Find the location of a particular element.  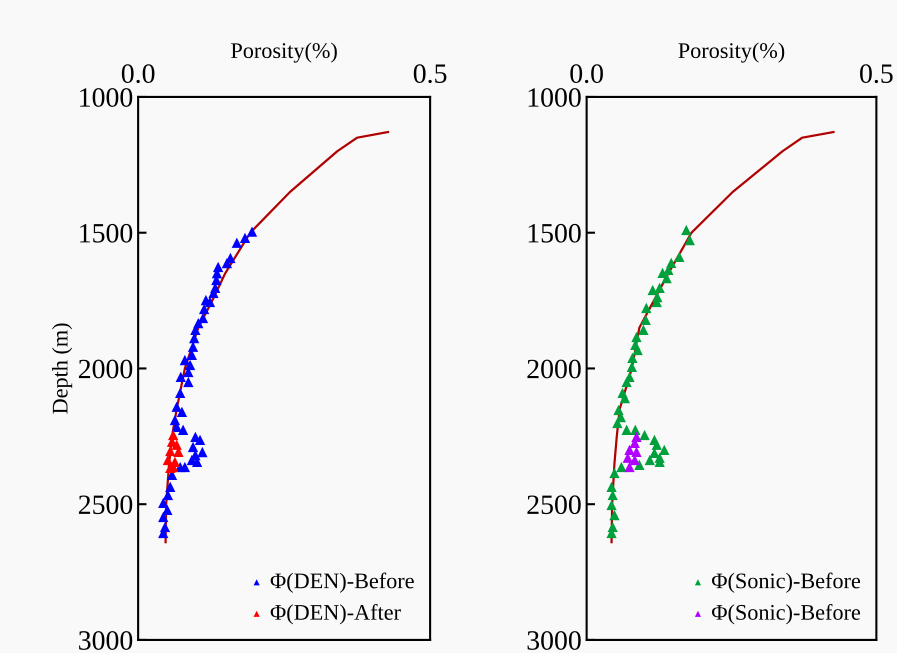

legend-label: Φ(DEN)-After is located at coordinates (335, 614).